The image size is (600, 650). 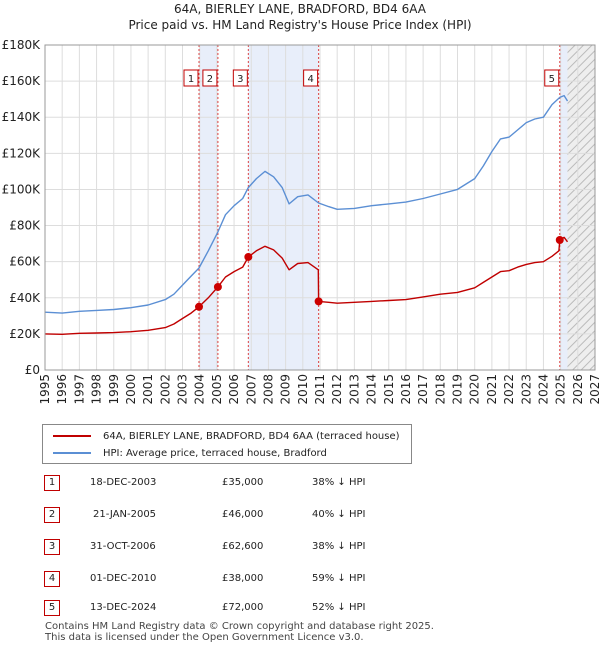 I want to click on price-paid-line, so click(x=306, y=285).